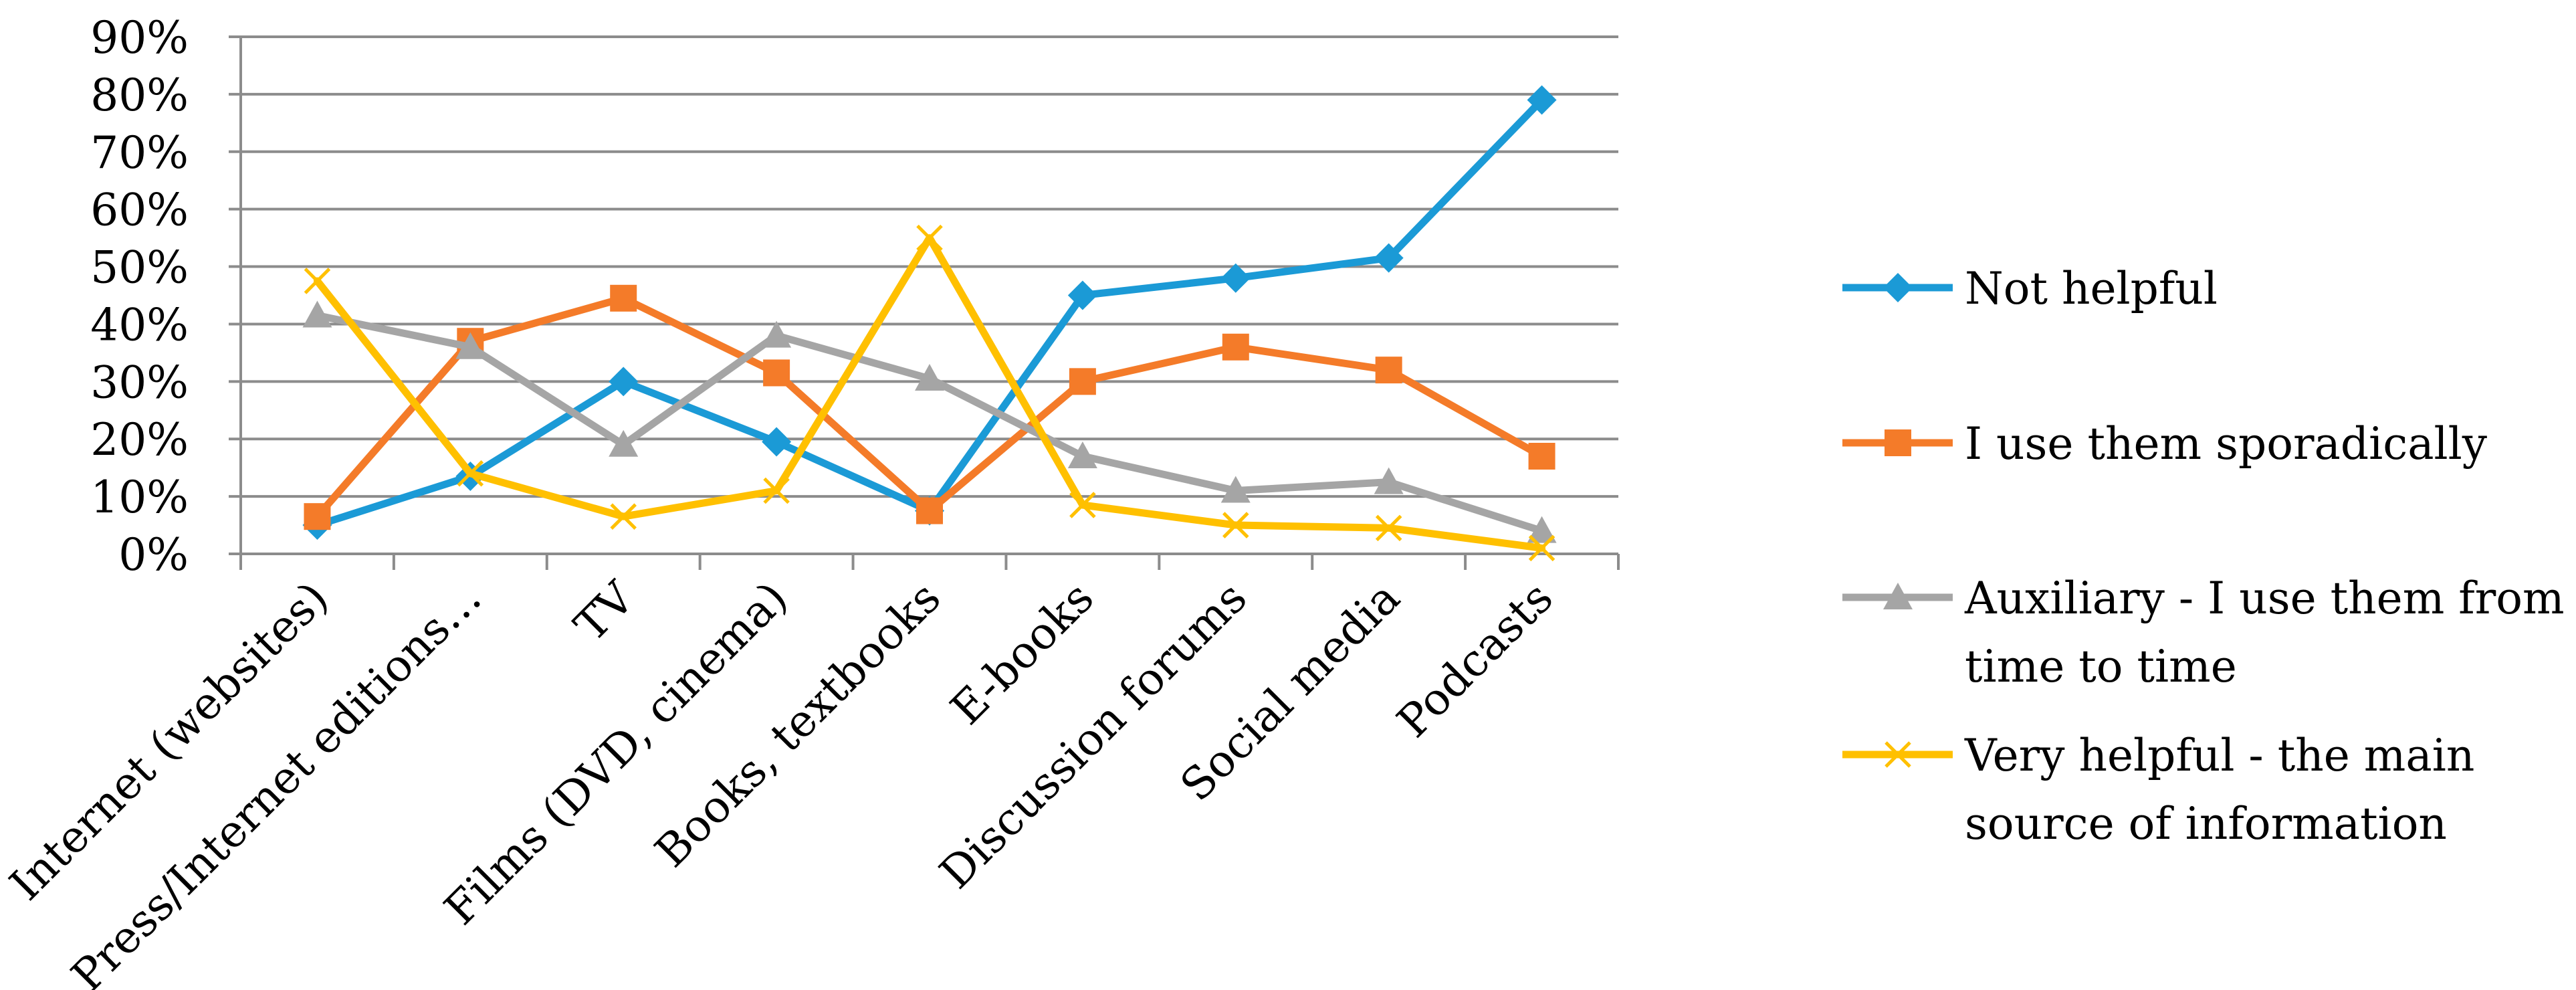  I want to click on legend-item: I use them sporadically, so click(2165, 444).